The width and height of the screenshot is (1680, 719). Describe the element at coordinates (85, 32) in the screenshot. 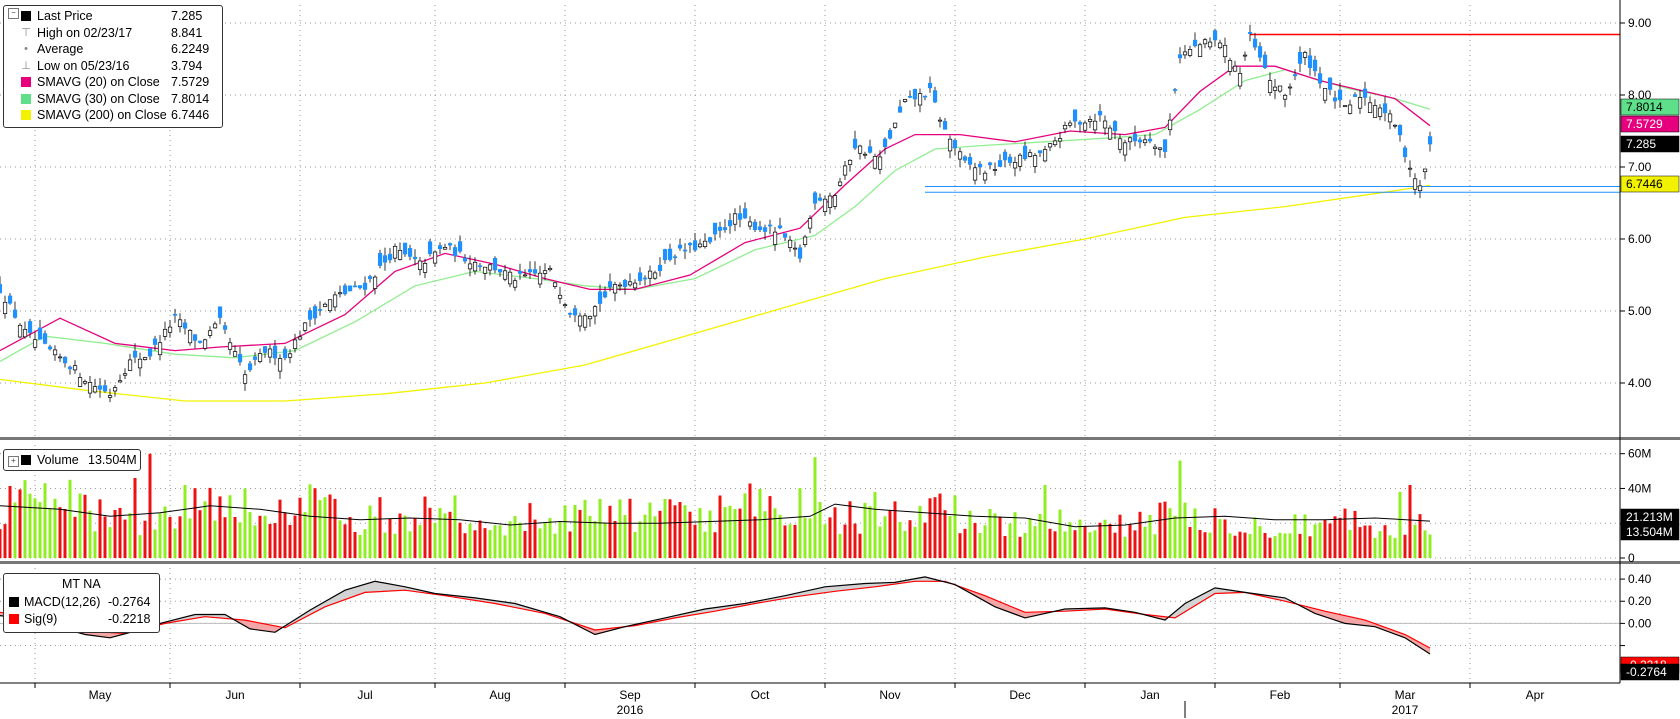

I see `legend-label: High on 02/23/17` at that location.